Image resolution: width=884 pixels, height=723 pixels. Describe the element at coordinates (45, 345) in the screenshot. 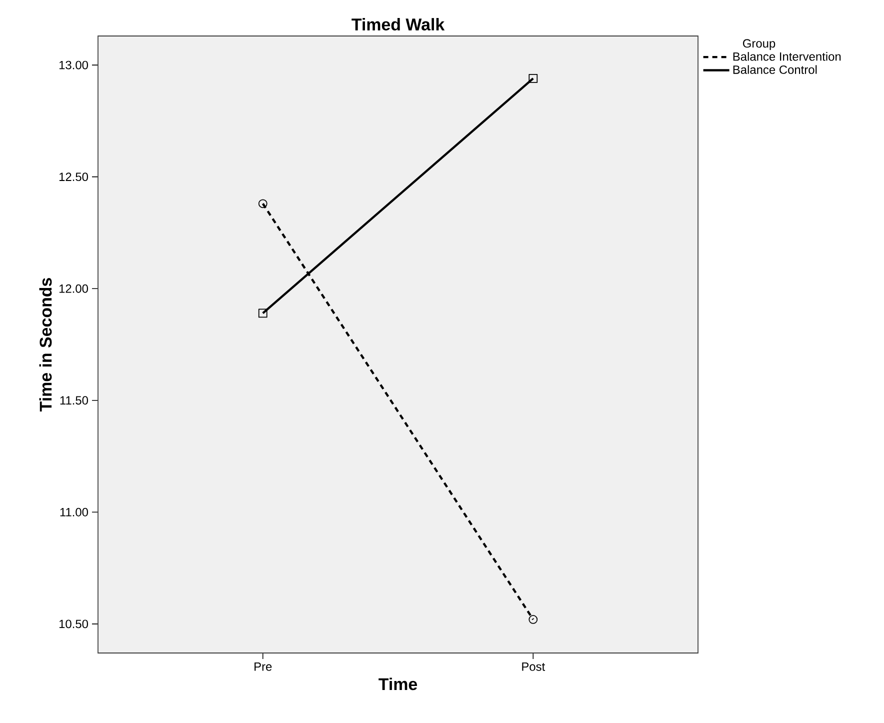

I see `y-axis-title: Time in Seconds` at that location.